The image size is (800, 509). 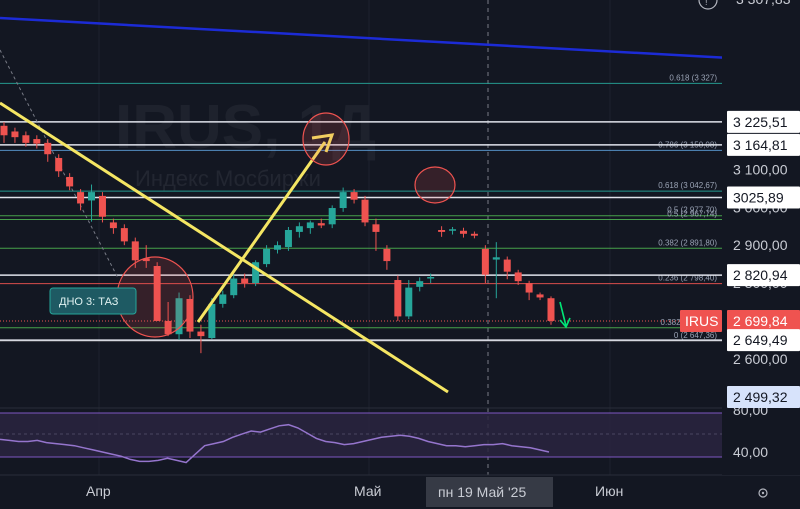 What do you see at coordinates (98, 491) in the screenshot?
I see `time-label-apr: Апр` at bounding box center [98, 491].